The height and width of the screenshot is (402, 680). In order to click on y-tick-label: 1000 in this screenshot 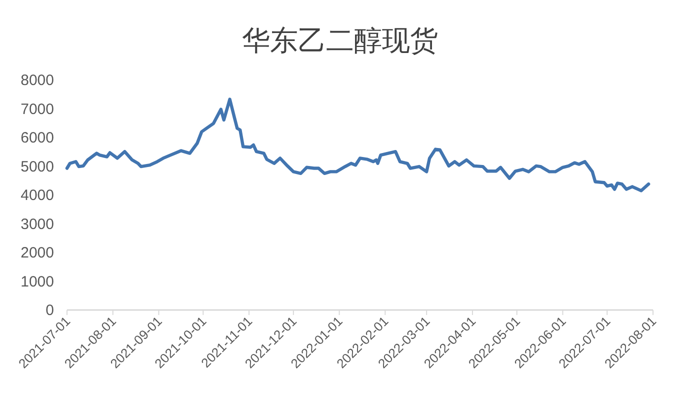, I will do `click(37, 281)`.